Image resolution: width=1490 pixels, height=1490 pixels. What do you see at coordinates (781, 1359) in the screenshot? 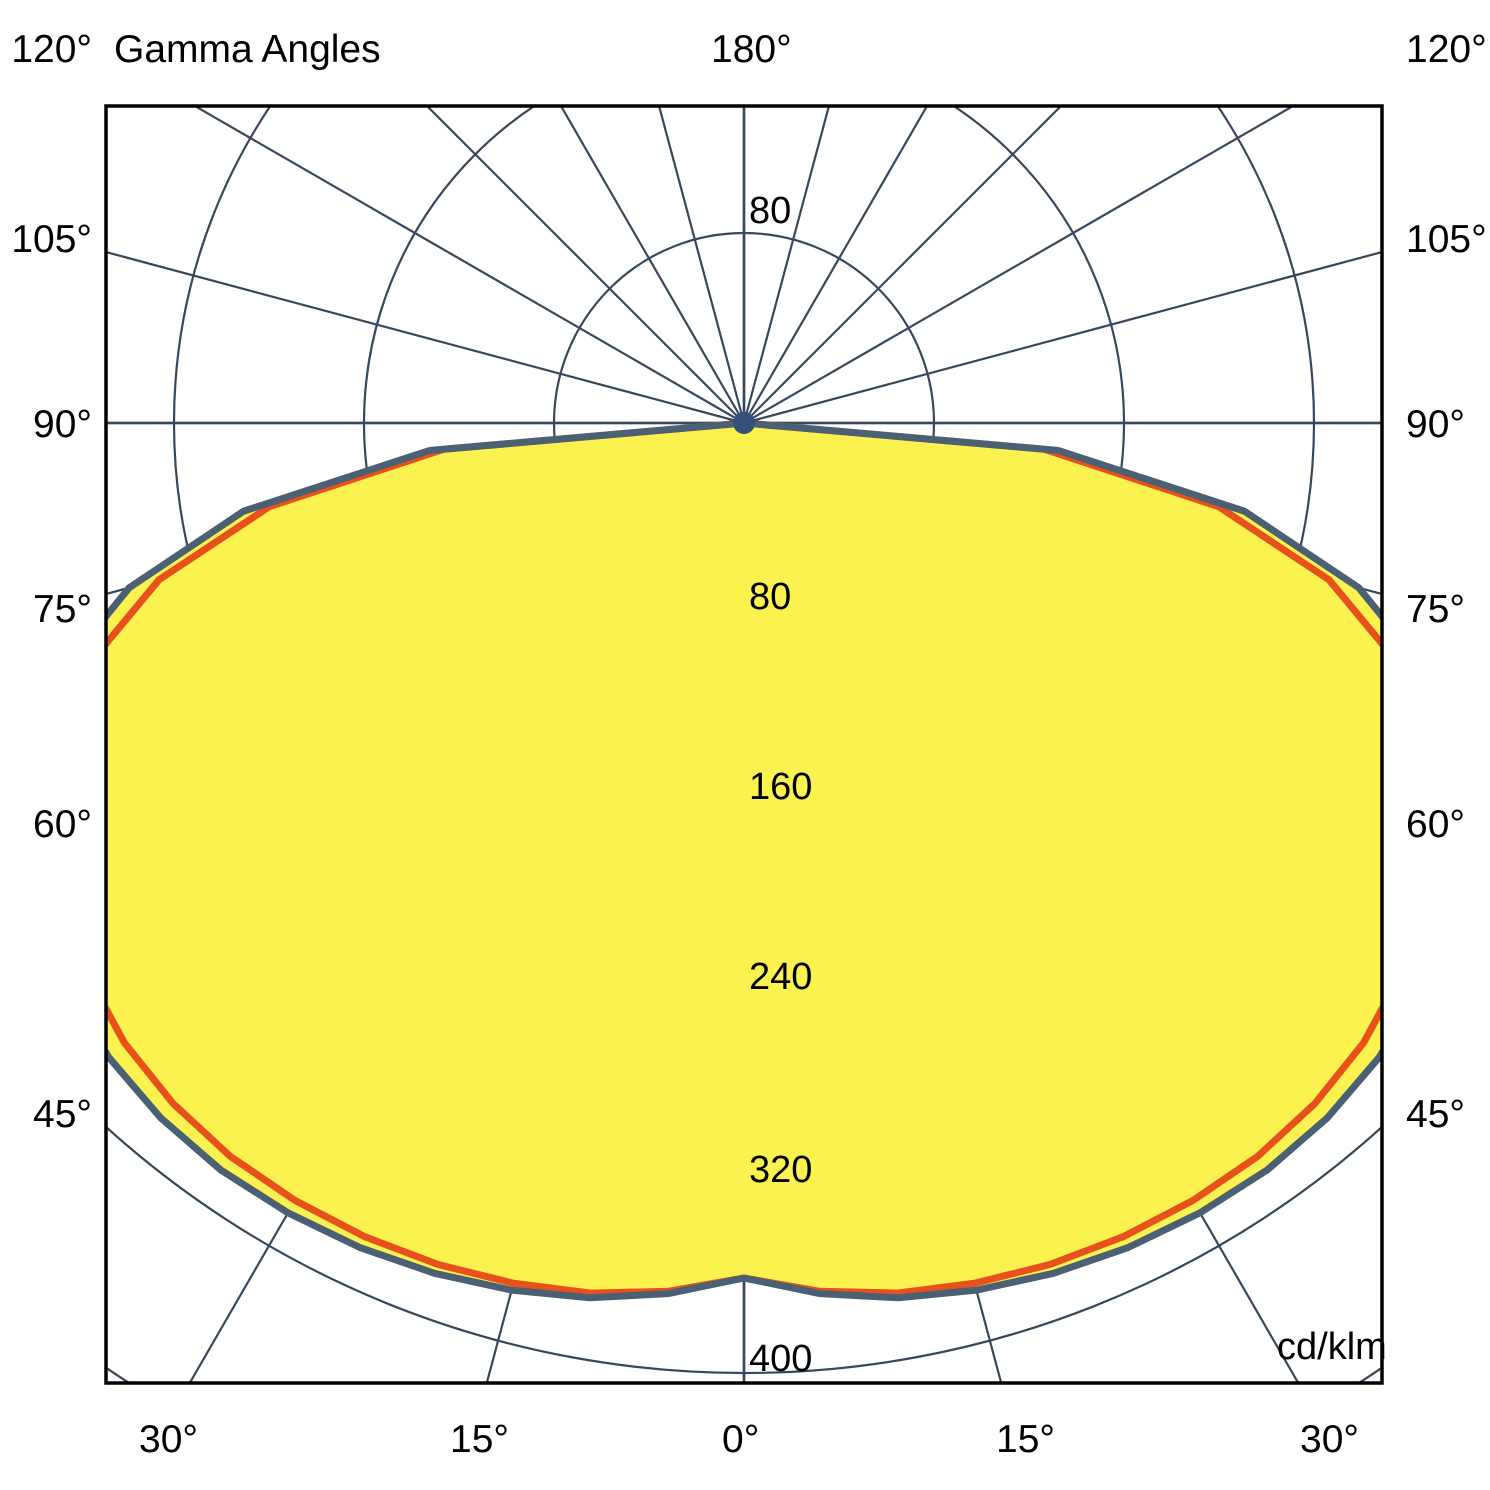
I see `ring-label-400: 400` at bounding box center [781, 1359].